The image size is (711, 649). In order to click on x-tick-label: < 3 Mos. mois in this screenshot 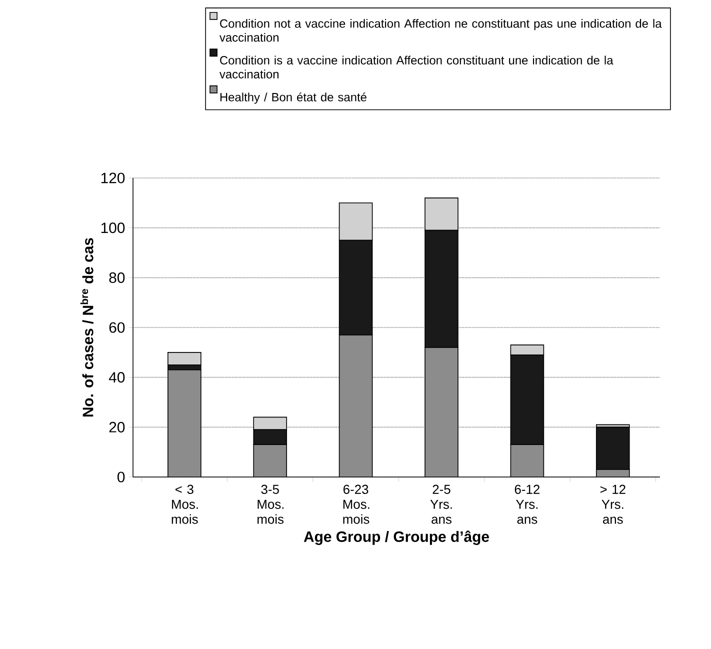, I will do `click(185, 504)`.